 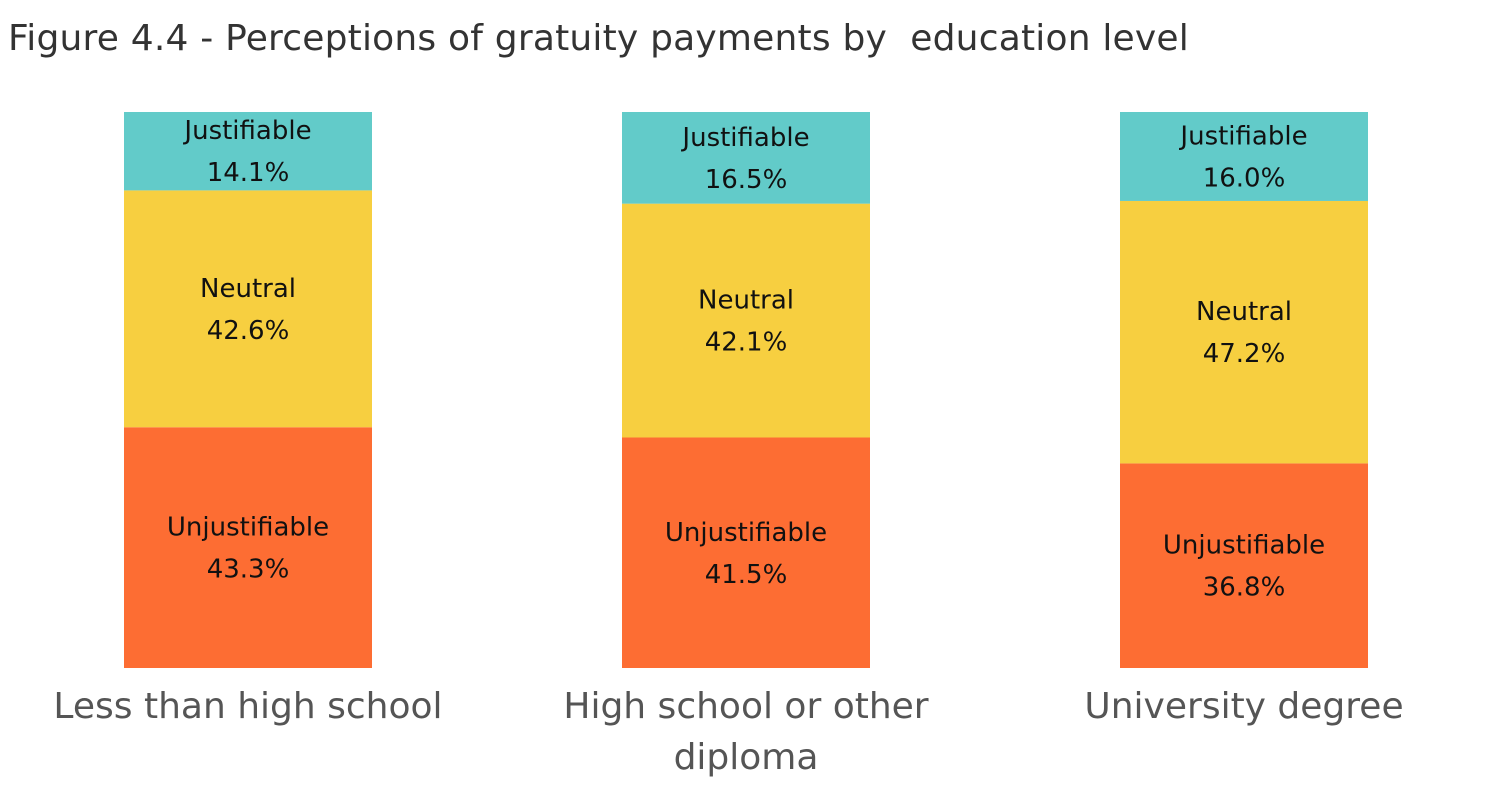 What do you see at coordinates (1244, 178) in the screenshot?
I see `segment-value-label: 16.0%` at bounding box center [1244, 178].